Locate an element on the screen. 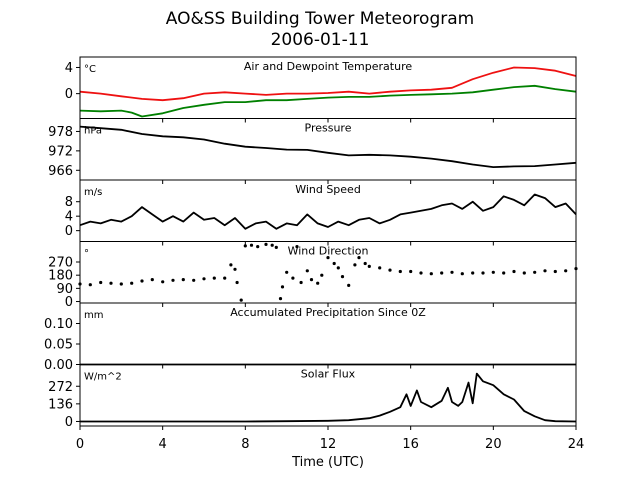 This screenshot has width=640, height=480. panel-unit: m/s is located at coordinates (93, 192).